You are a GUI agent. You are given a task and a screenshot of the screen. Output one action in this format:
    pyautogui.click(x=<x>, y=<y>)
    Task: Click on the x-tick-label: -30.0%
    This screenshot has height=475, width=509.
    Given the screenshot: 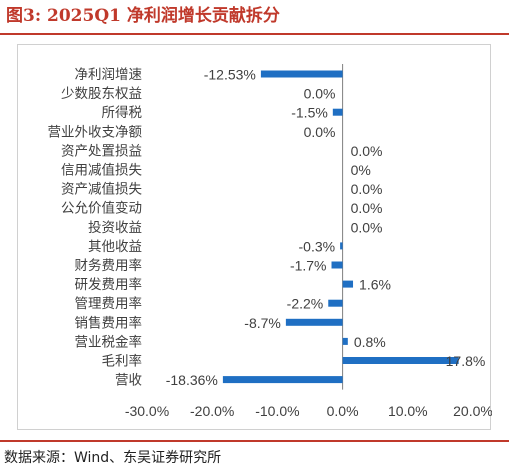 What is the action you would take?
    pyautogui.click(x=147, y=411)
    